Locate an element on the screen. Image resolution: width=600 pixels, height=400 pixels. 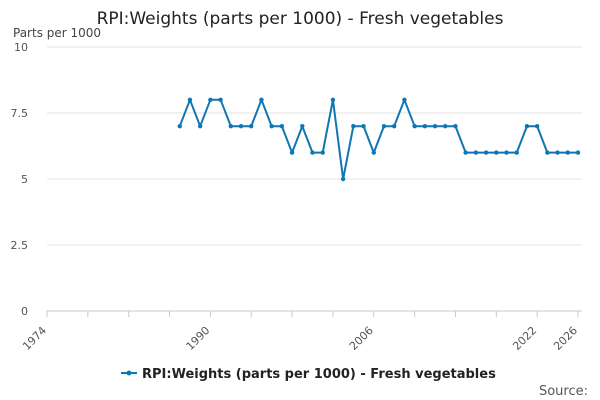
x-axis: 1974 1990 2006 2022 2026 is located at coordinates (300, 332).